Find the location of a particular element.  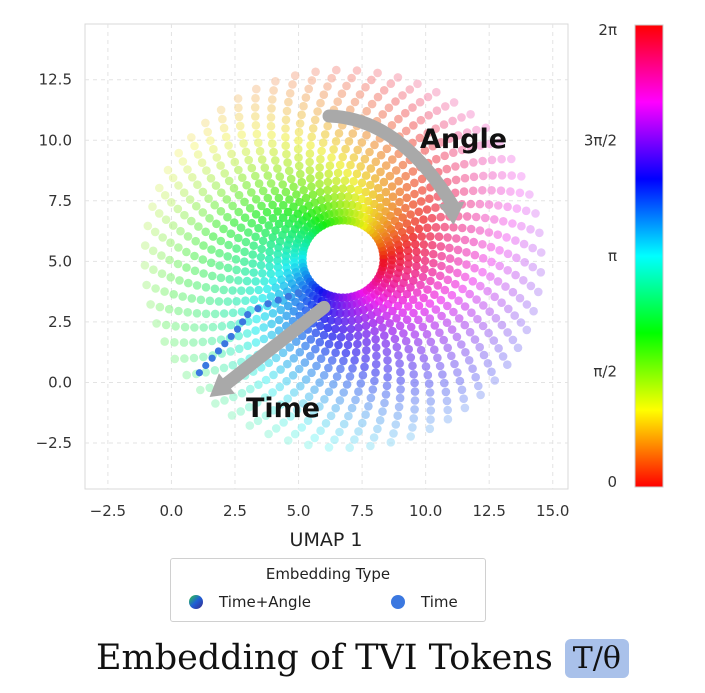

x-tick-label: 10.0 is located at coordinates (425, 511).